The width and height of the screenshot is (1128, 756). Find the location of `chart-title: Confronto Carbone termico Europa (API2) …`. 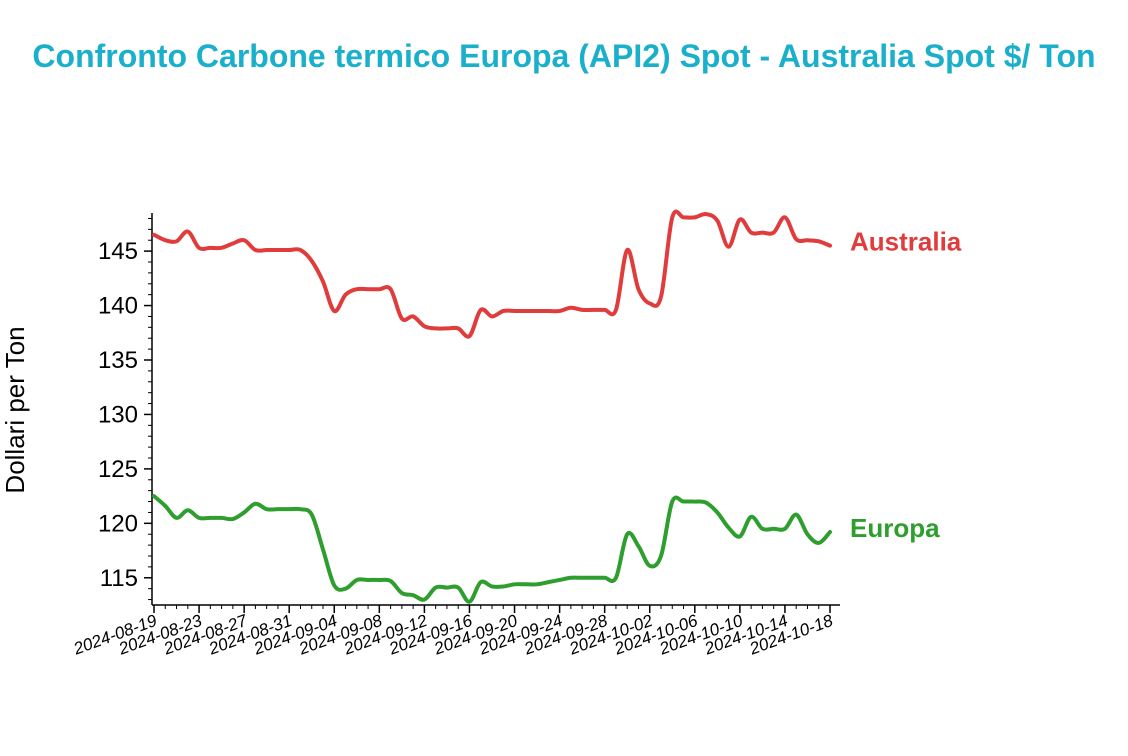

chart-title: Confronto Carbone termico Europa (API2) … is located at coordinates (564, 56).